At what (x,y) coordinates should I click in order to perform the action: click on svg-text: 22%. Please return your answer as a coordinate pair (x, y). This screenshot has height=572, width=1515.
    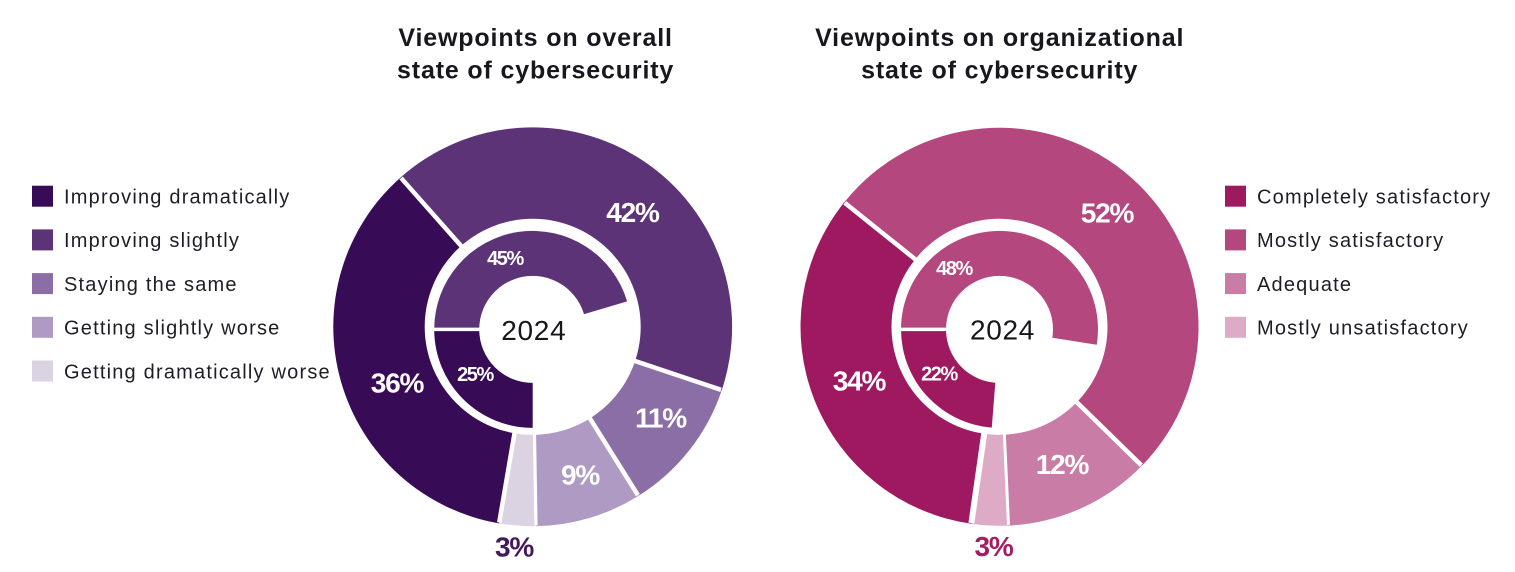
    Looking at the image, I should click on (939, 374).